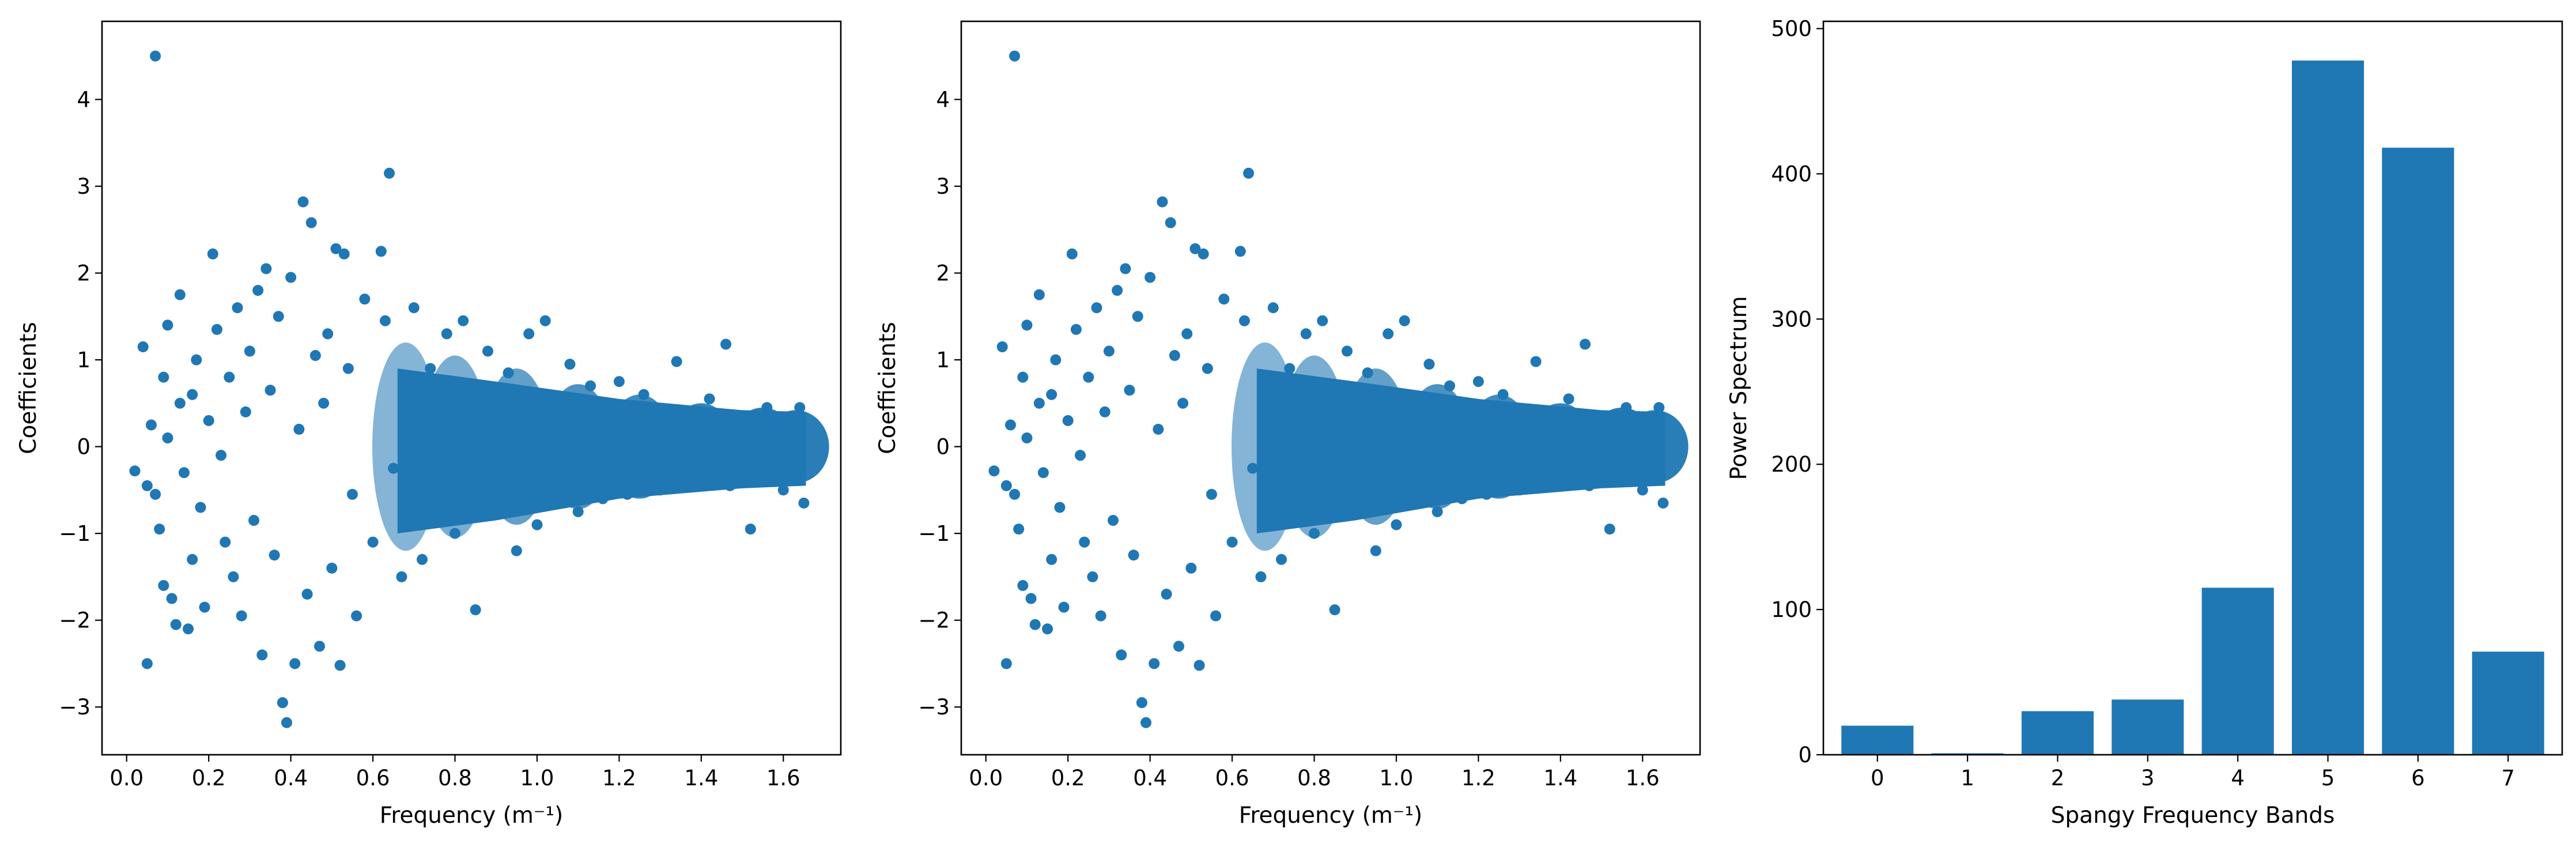 The image size is (2576, 847). Describe the element at coordinates (1791, 29) in the screenshot. I see `y-tick-label: 500` at that location.